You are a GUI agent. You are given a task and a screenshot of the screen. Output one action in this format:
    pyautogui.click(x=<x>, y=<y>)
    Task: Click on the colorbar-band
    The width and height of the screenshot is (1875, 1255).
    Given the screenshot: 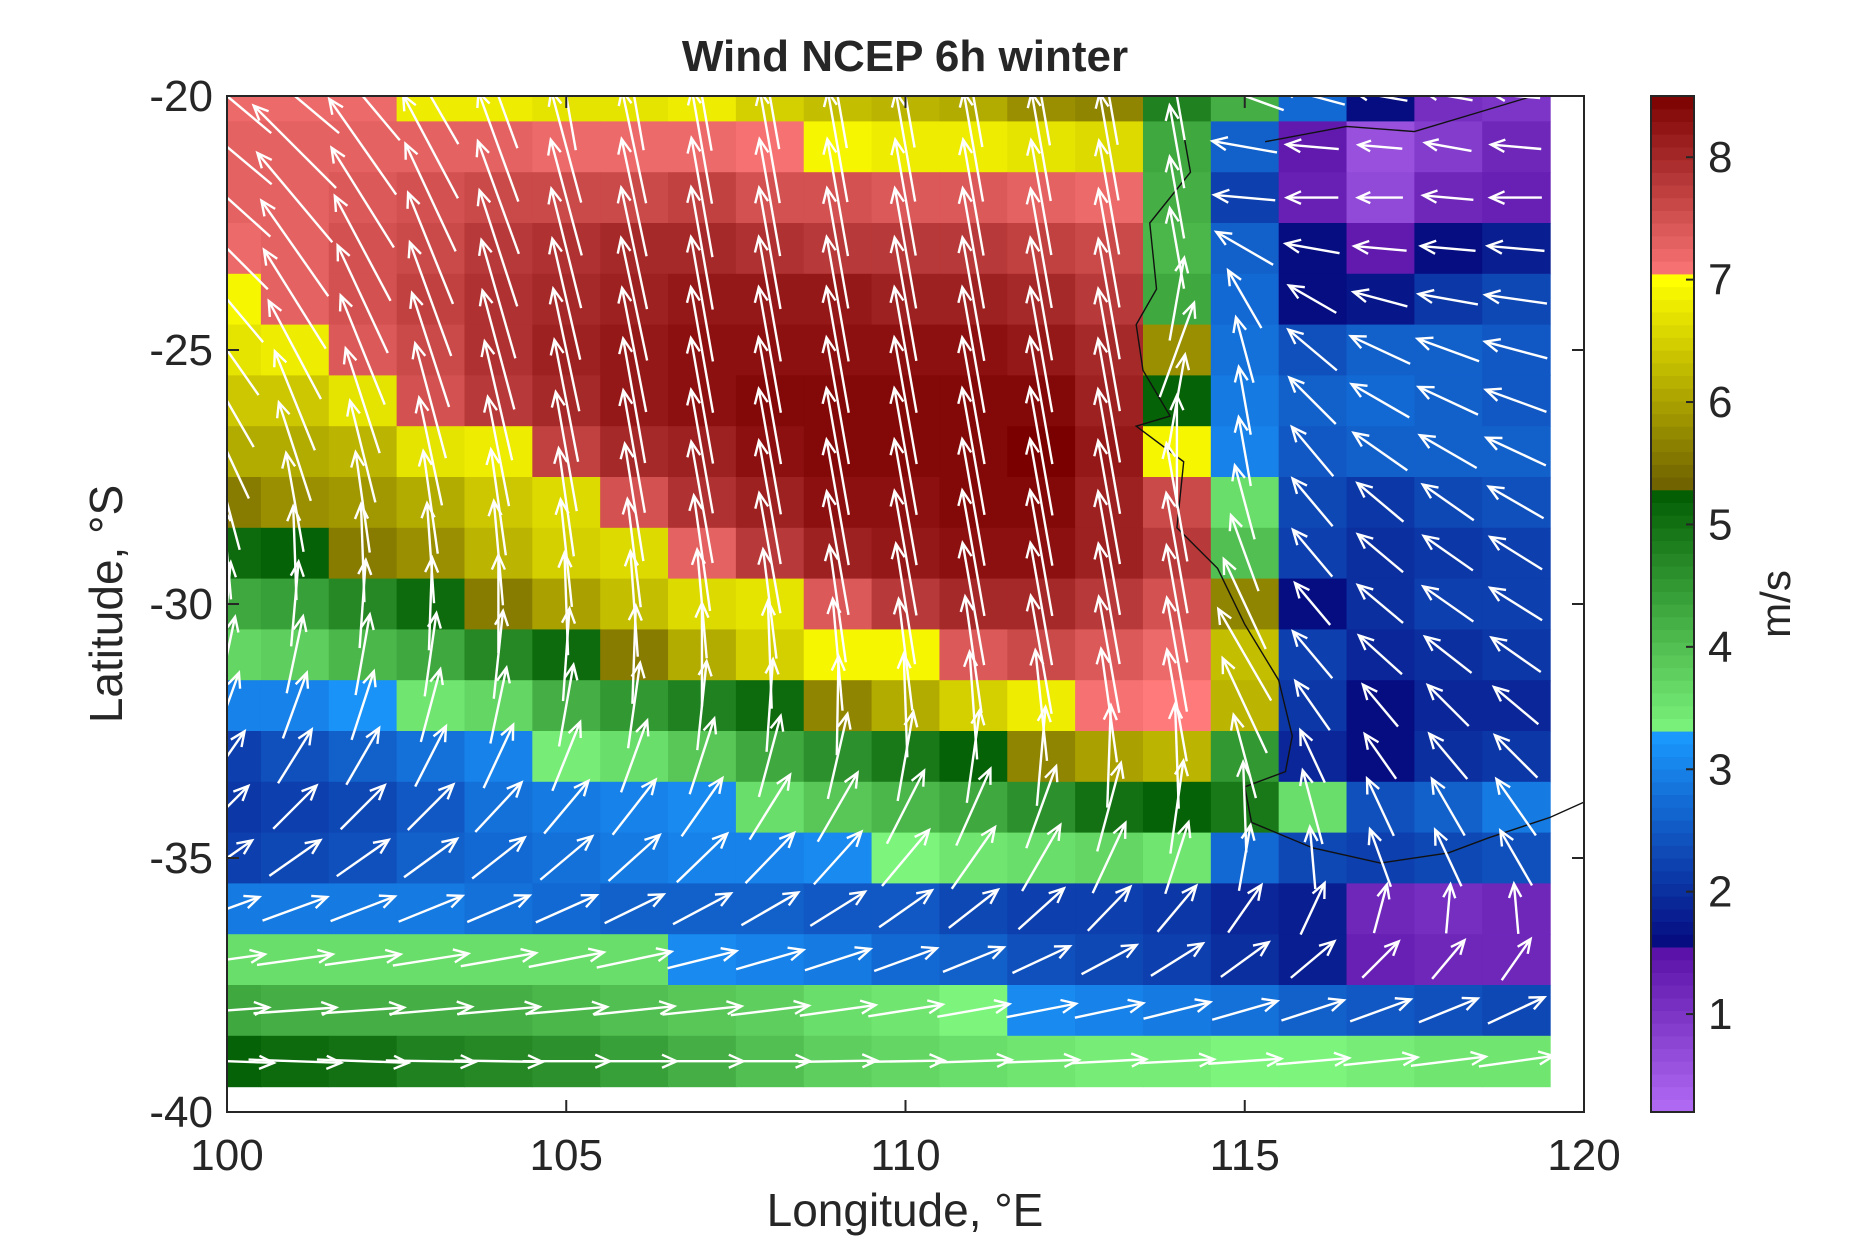 What is the action you would take?
    pyautogui.click(x=1672, y=484)
    